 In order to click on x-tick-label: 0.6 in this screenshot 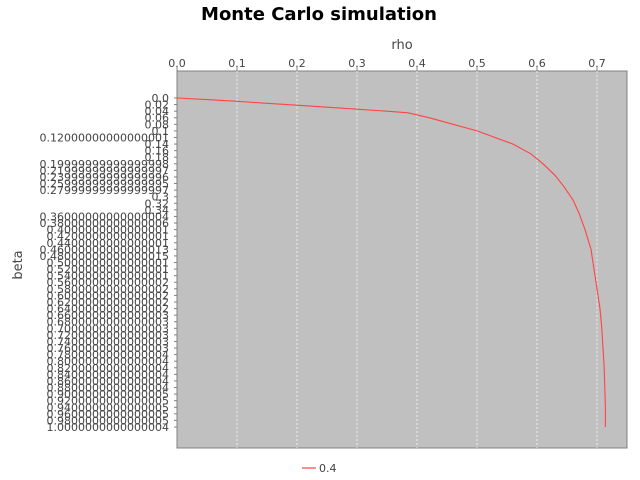, I will do `click(537, 63)`.